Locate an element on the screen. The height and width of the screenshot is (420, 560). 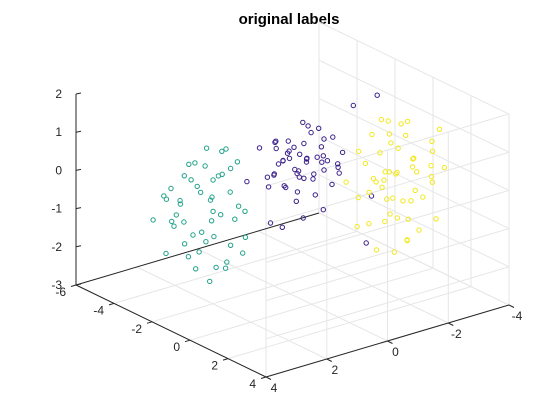
y-tick-label: 0 is located at coordinates (395, 352).